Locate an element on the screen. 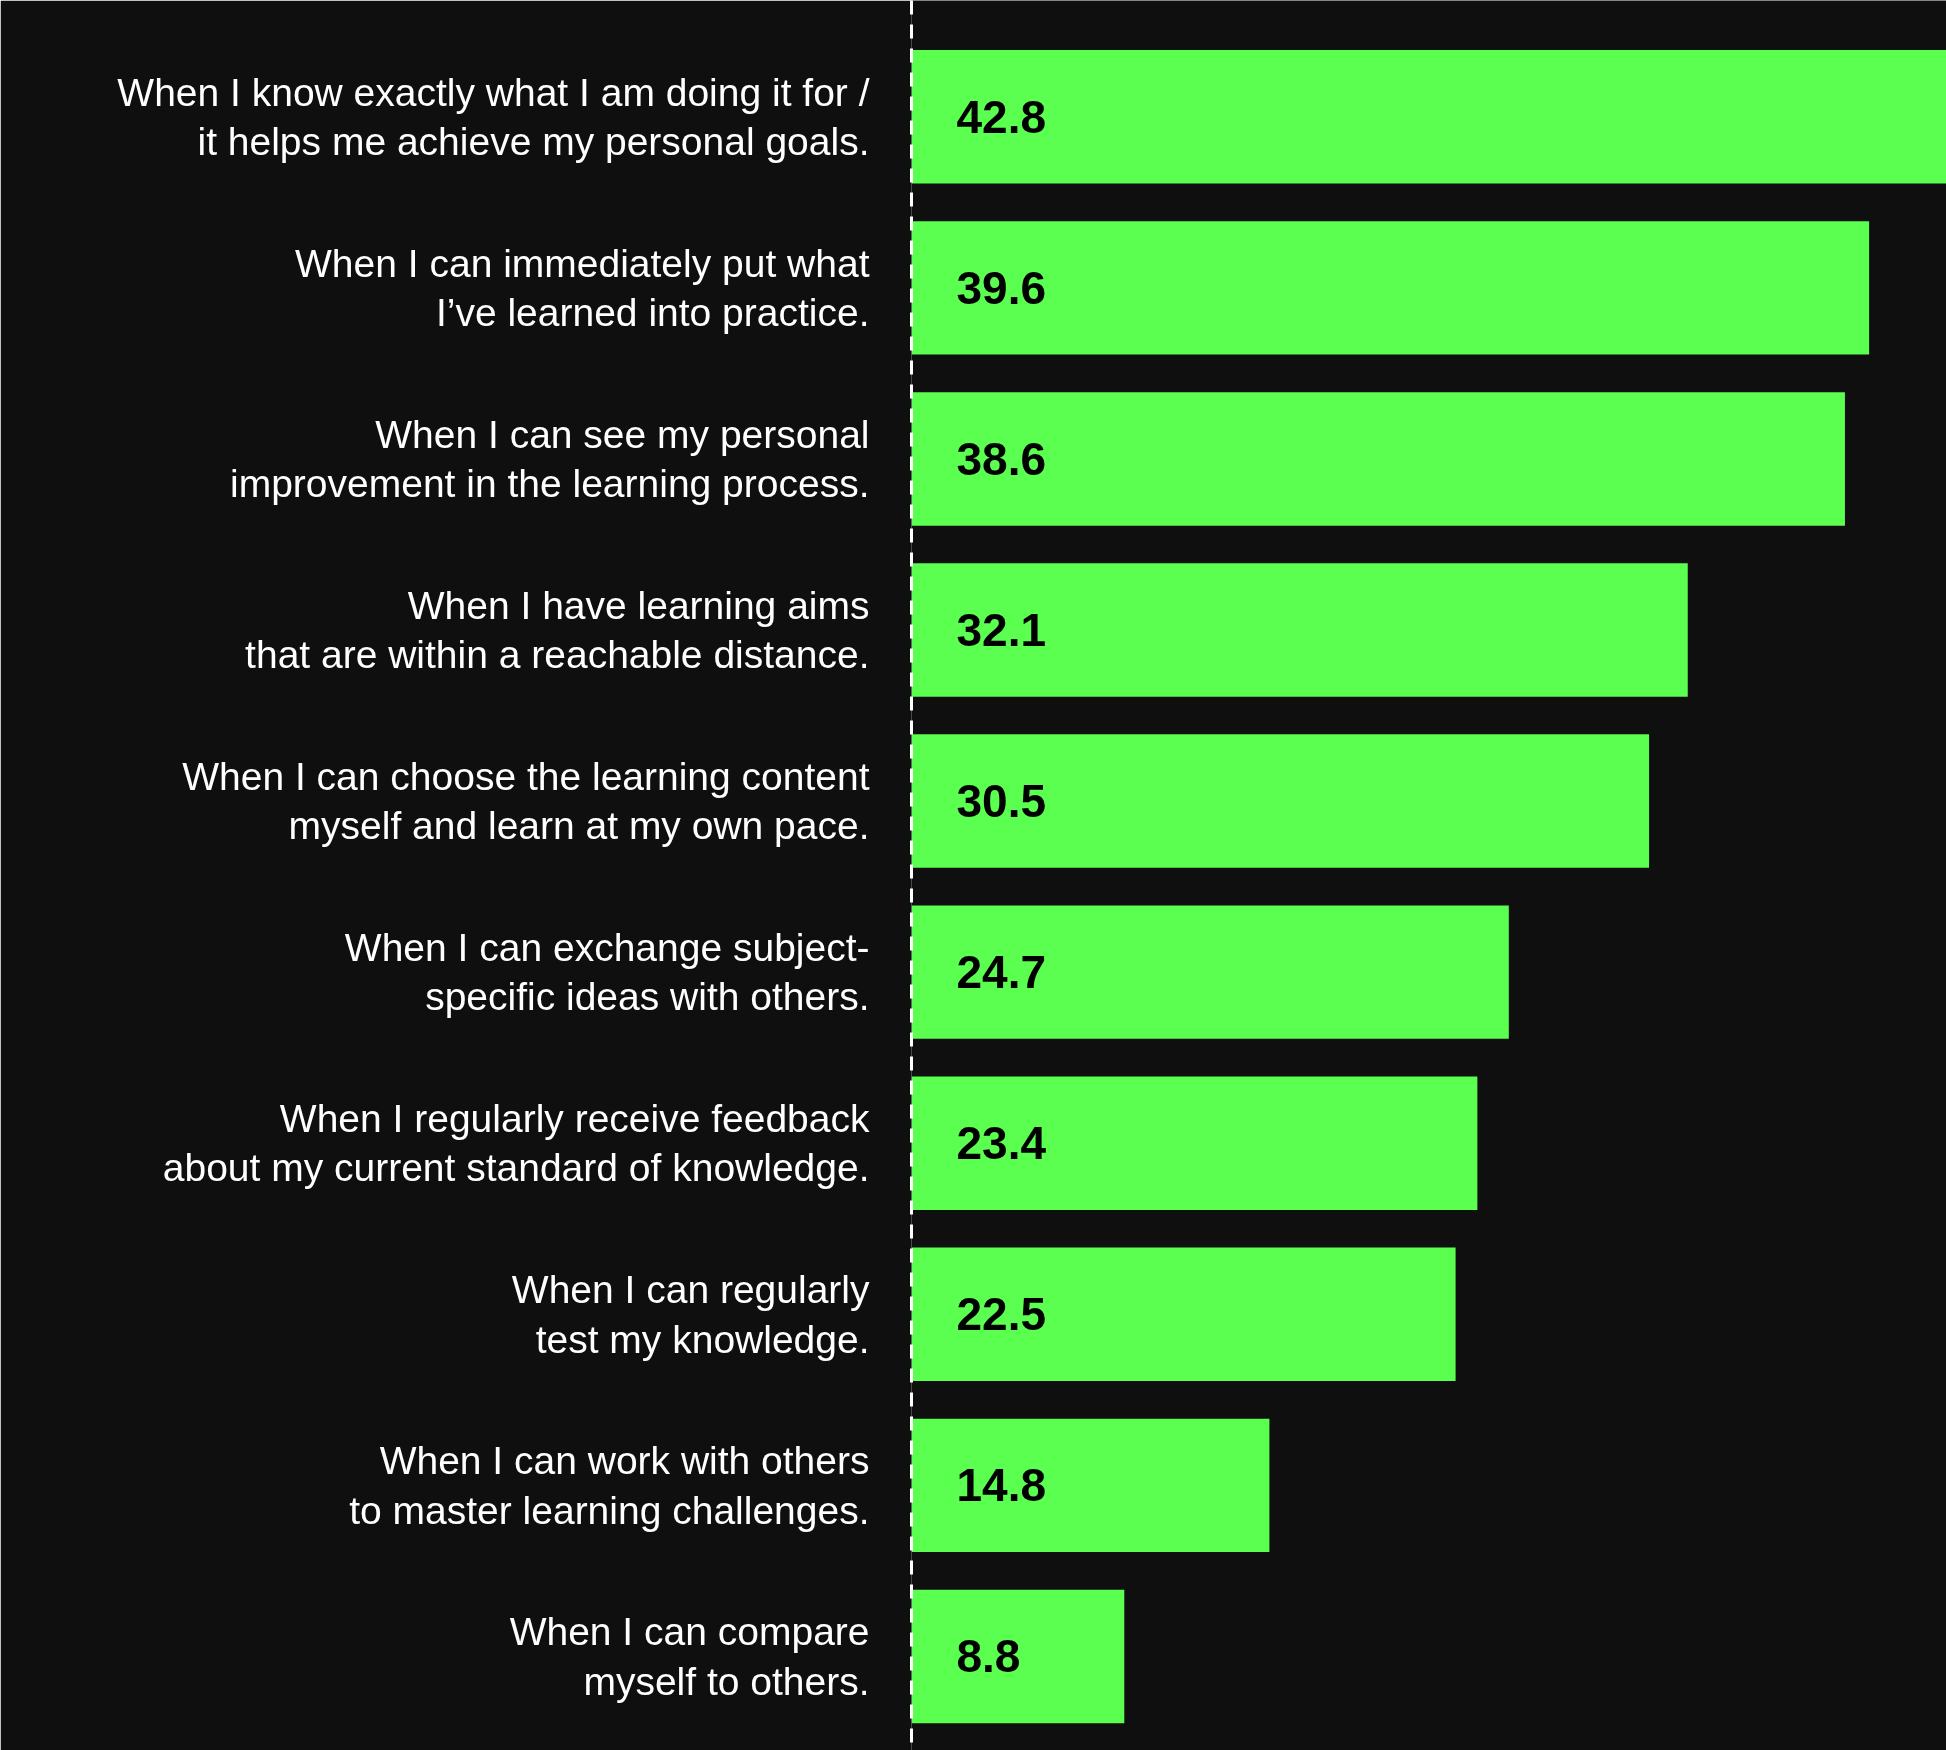 Image resolution: width=1946 pixels, height=1750 pixels. data-label: 24.7 is located at coordinates (1001, 972).